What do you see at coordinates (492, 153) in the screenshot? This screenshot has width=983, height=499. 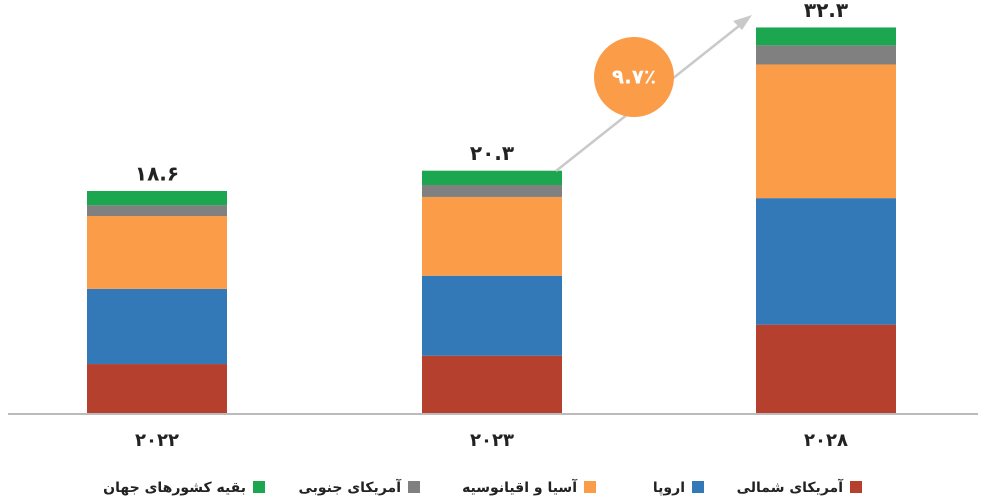 I see `total-label: ۲۰.۳` at bounding box center [492, 153].